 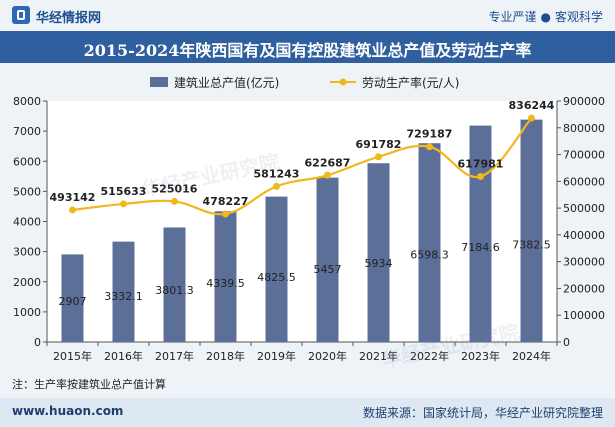 I want to click on legend-bar-label: 建筑业总产值(亿元), so click(x=226, y=82).